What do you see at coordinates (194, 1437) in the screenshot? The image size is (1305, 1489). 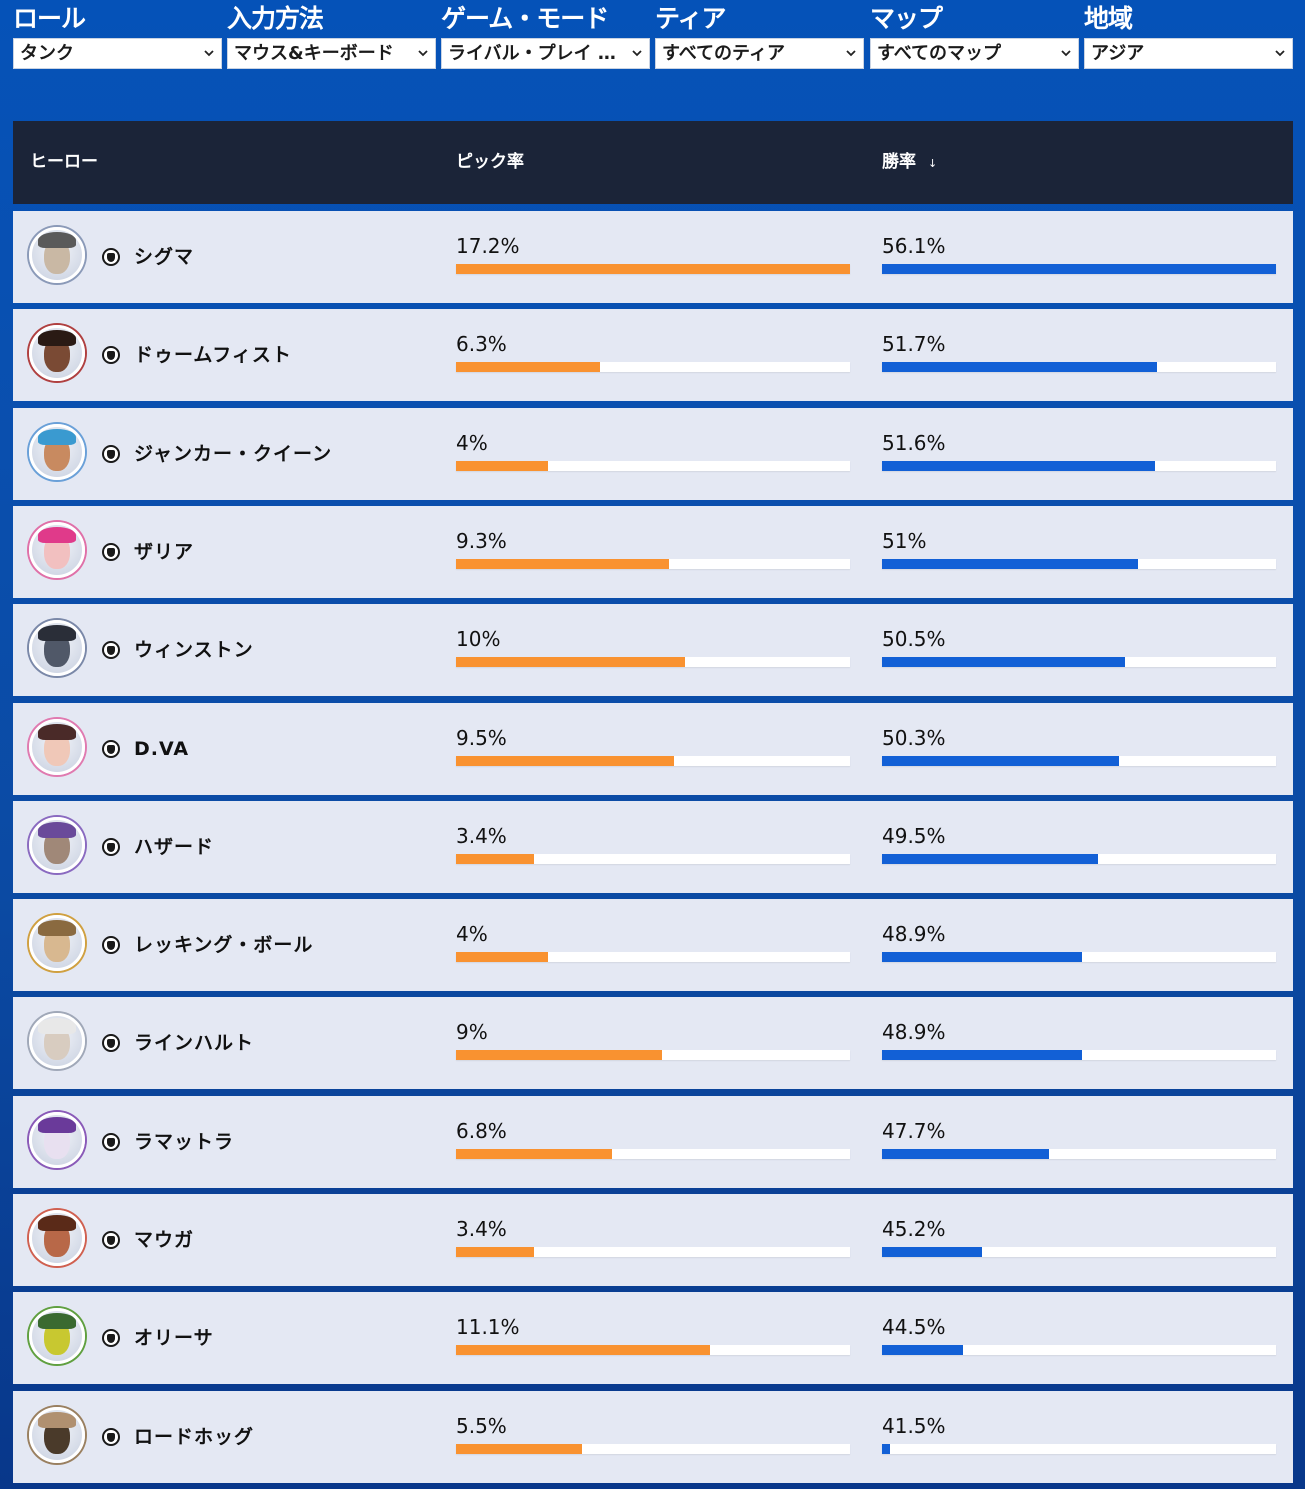 I see `hero-name: ロードホッグ` at bounding box center [194, 1437].